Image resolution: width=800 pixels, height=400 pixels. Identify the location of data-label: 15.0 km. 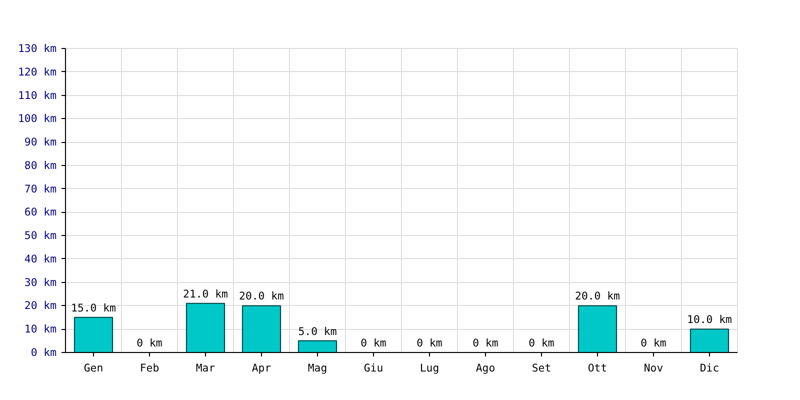
(93, 307).